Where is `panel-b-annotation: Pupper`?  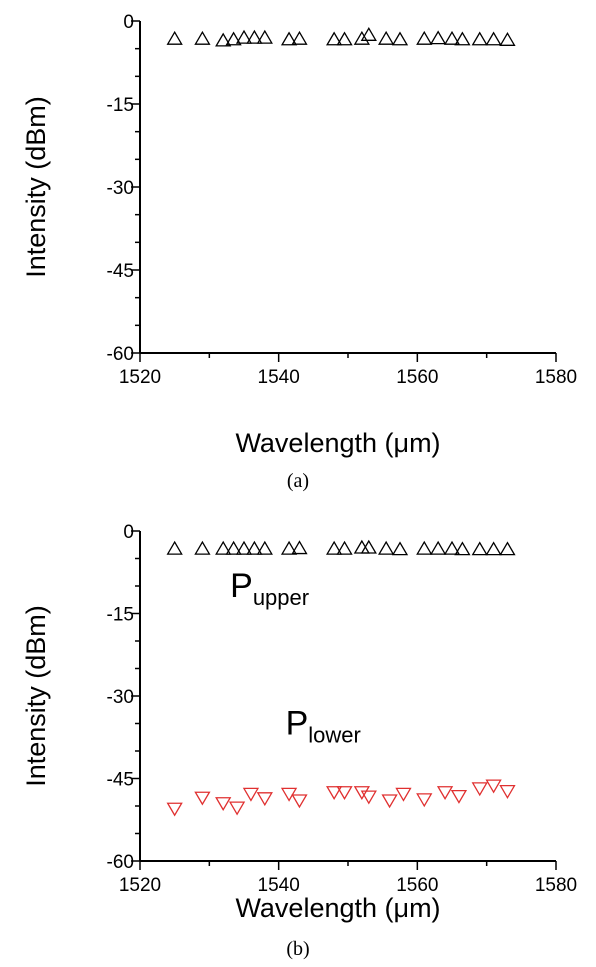 panel-b-annotation: Pupper is located at coordinates (269, 588).